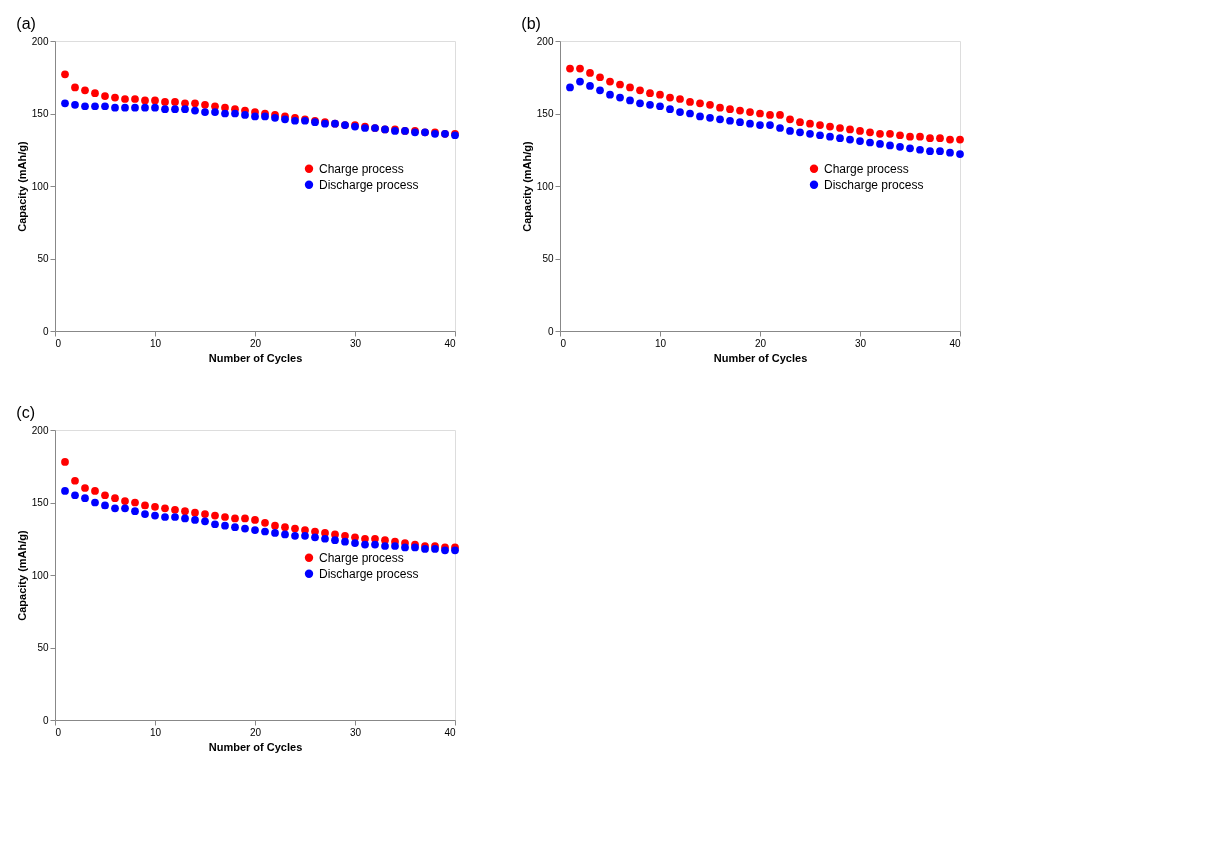 The width and height of the screenshot is (1206, 857). I want to click on chart-title: (c), so click(25, 412).